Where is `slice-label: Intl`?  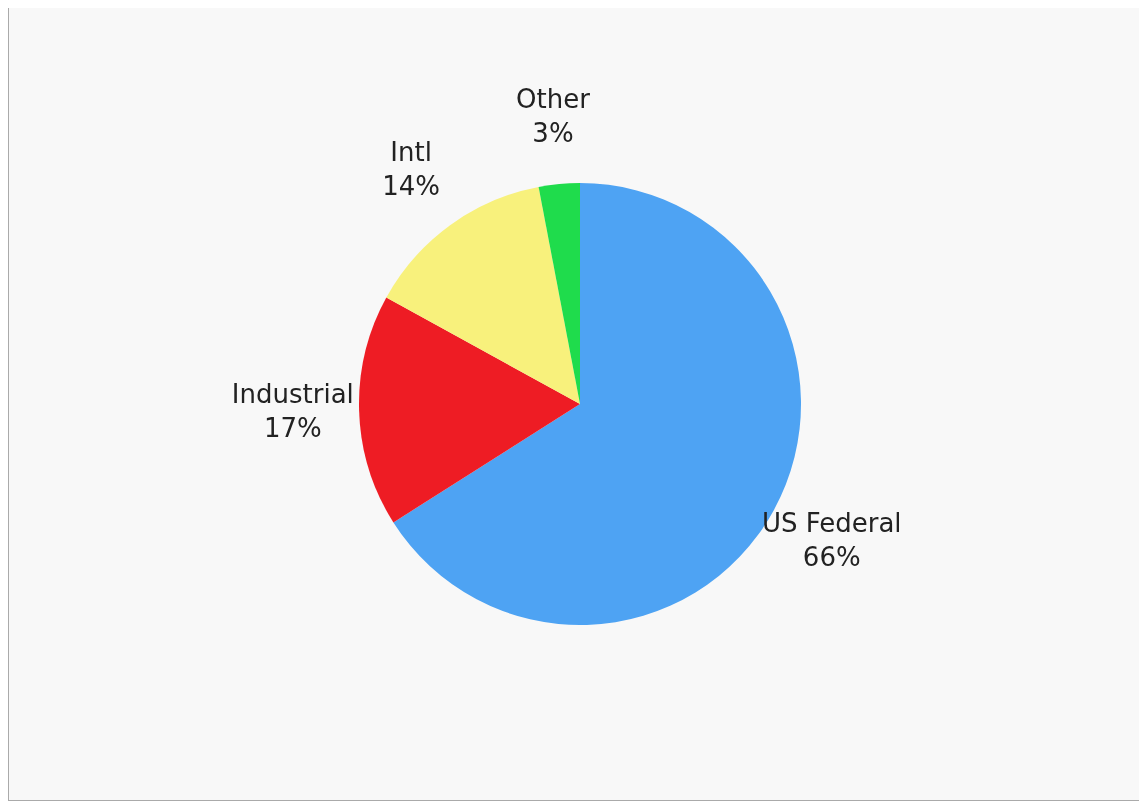 slice-label: Intl is located at coordinates (411, 152).